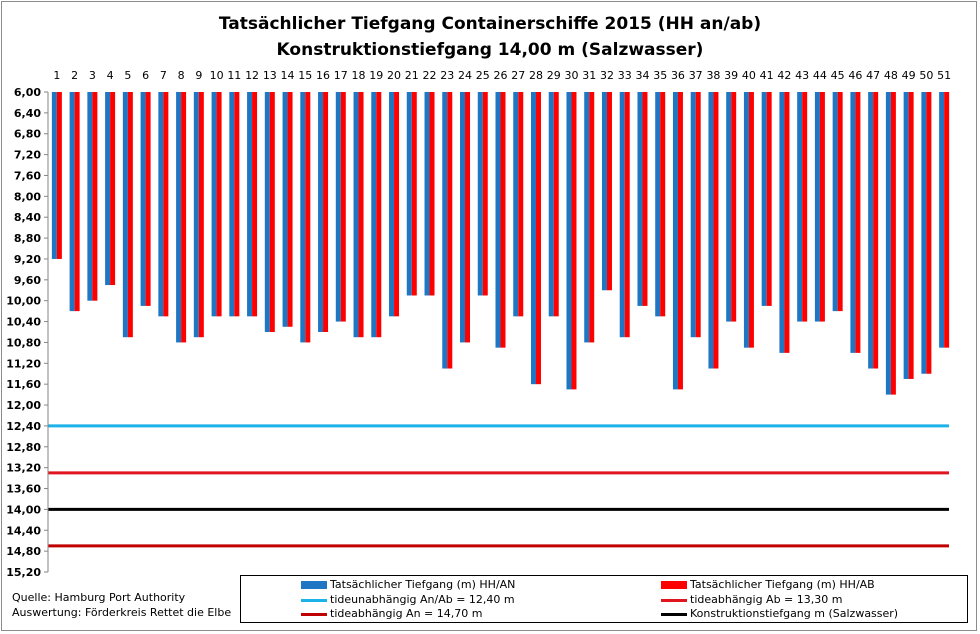  I want to click on x-tick-label: 31, so click(589, 75).